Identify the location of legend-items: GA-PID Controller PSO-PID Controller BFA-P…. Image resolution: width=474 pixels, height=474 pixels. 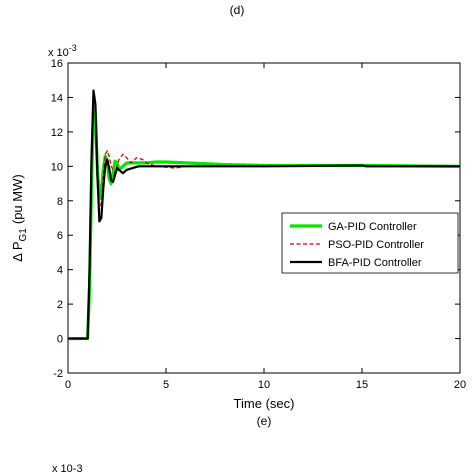
(357, 245).